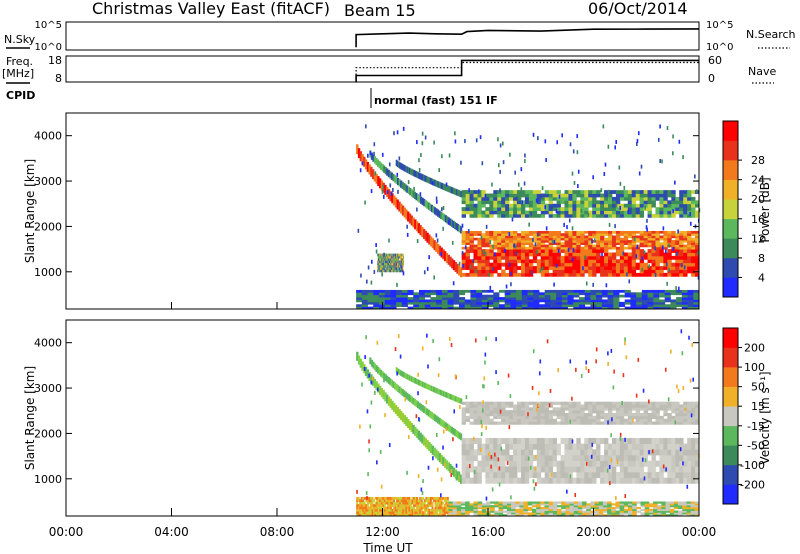  I want to click on power-echo-point, so click(470, 266).